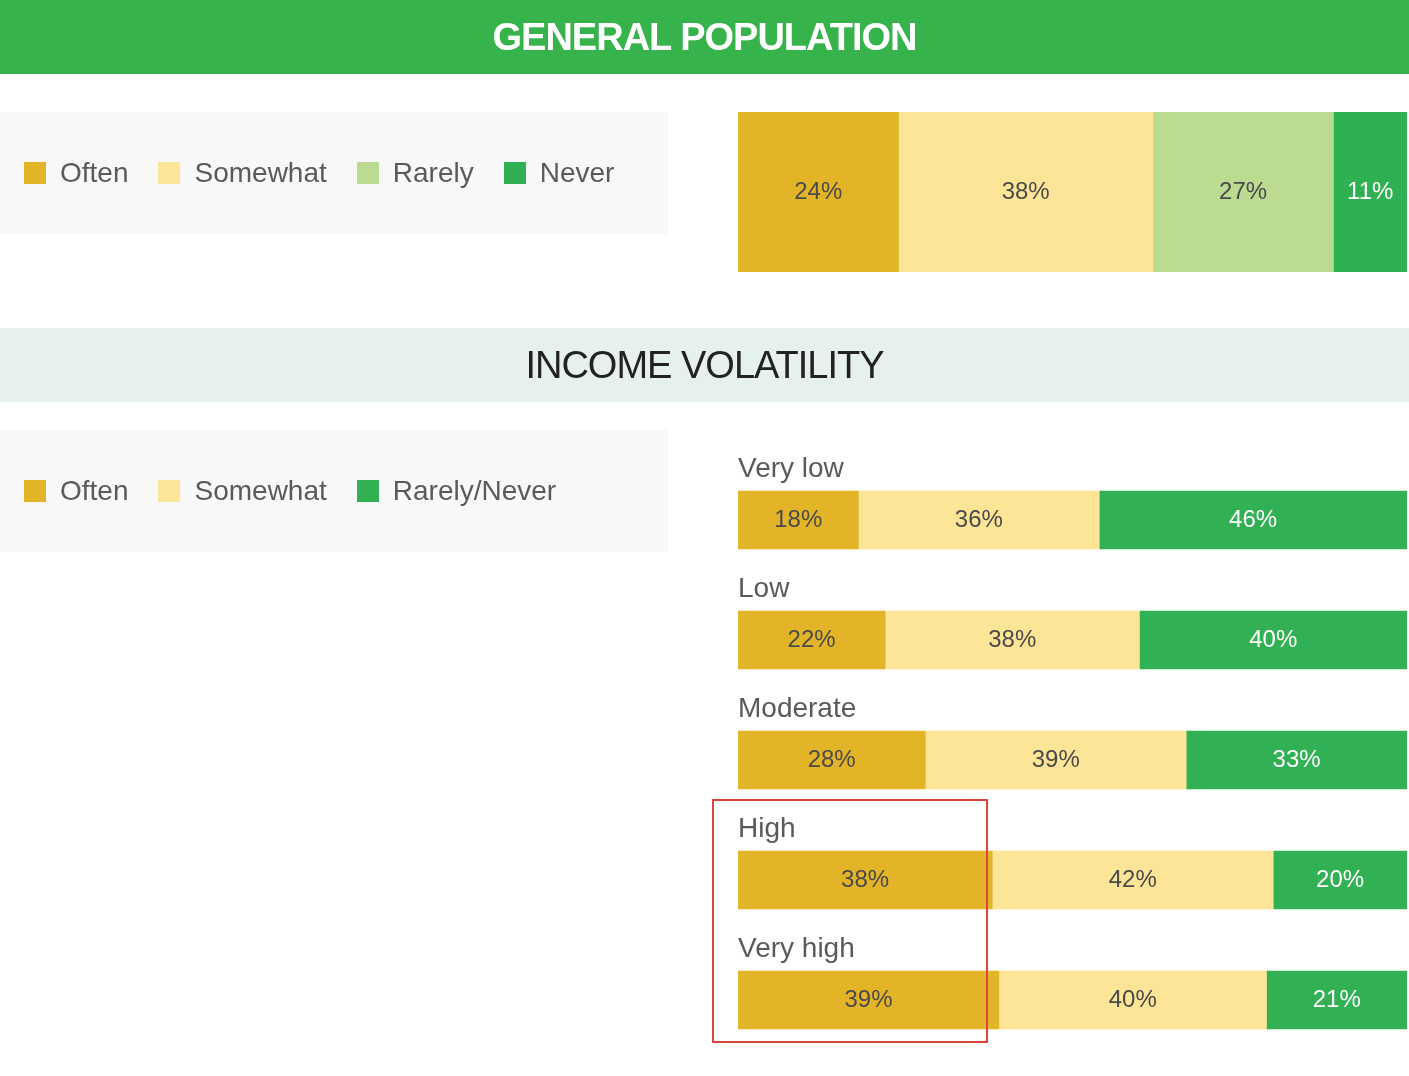 Image resolution: width=1409 pixels, height=1076 pixels. What do you see at coordinates (791, 467) in the screenshot?
I see `y-tick-label: Very low` at bounding box center [791, 467].